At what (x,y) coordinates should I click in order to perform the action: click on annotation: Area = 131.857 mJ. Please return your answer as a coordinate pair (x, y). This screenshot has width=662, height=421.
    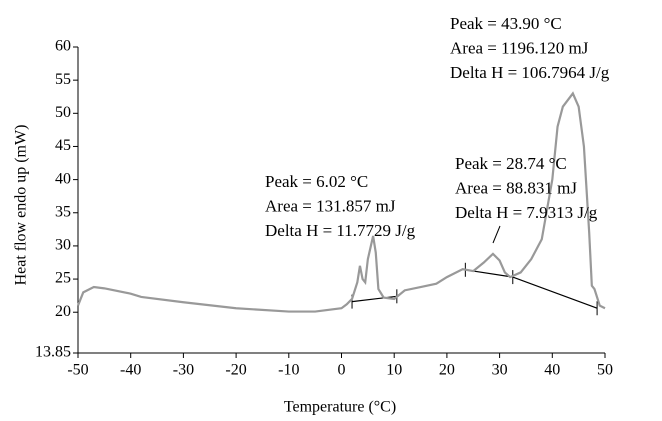
    Looking at the image, I should click on (330, 205).